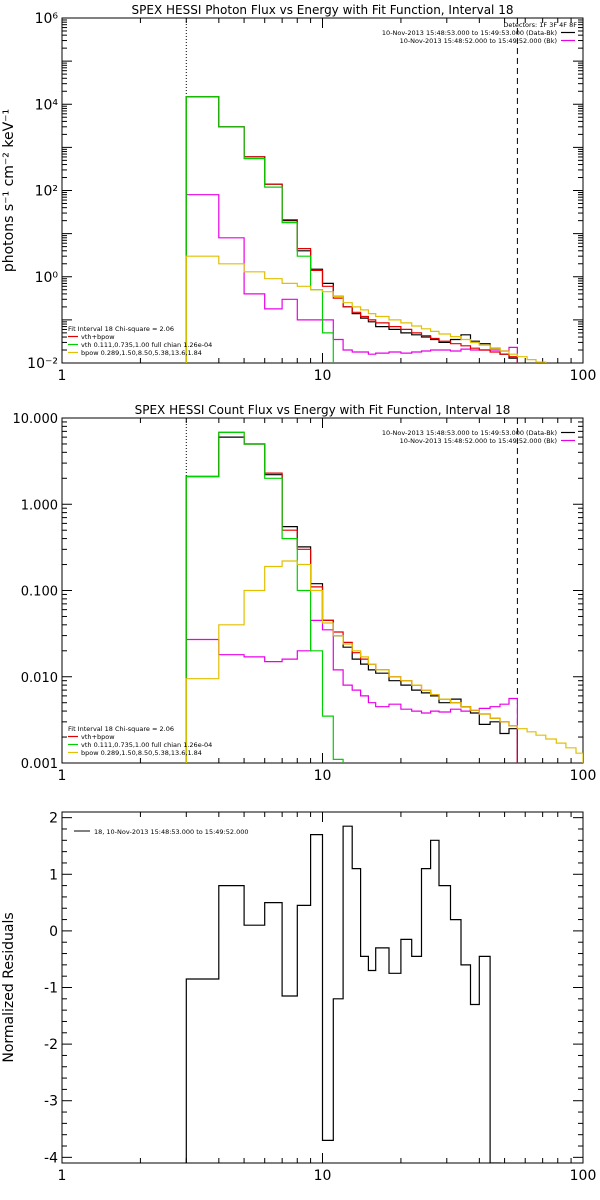  I want to click on y-axis-label: Normalized Residuals, so click(9, 987).